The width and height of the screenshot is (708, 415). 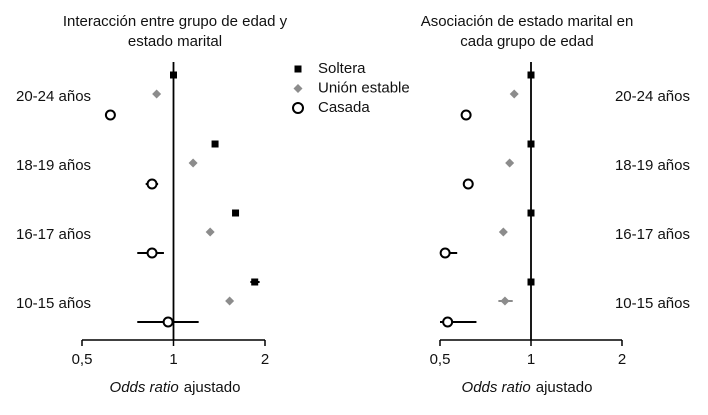 I want to click on chart-title: cada grupo de edad, so click(x=526, y=41).